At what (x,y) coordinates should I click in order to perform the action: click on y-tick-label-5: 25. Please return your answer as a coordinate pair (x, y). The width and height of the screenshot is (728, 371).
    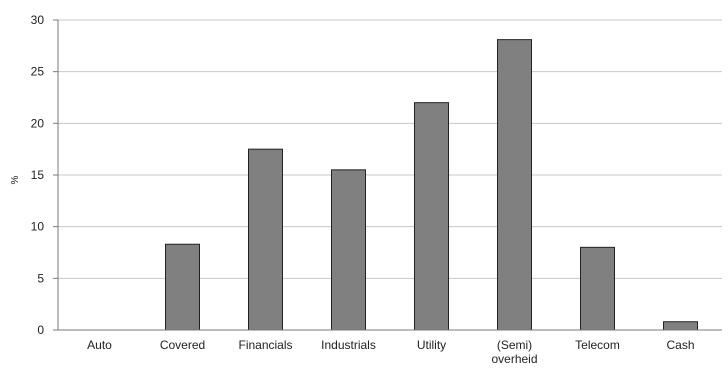
    Looking at the image, I should click on (38, 72).